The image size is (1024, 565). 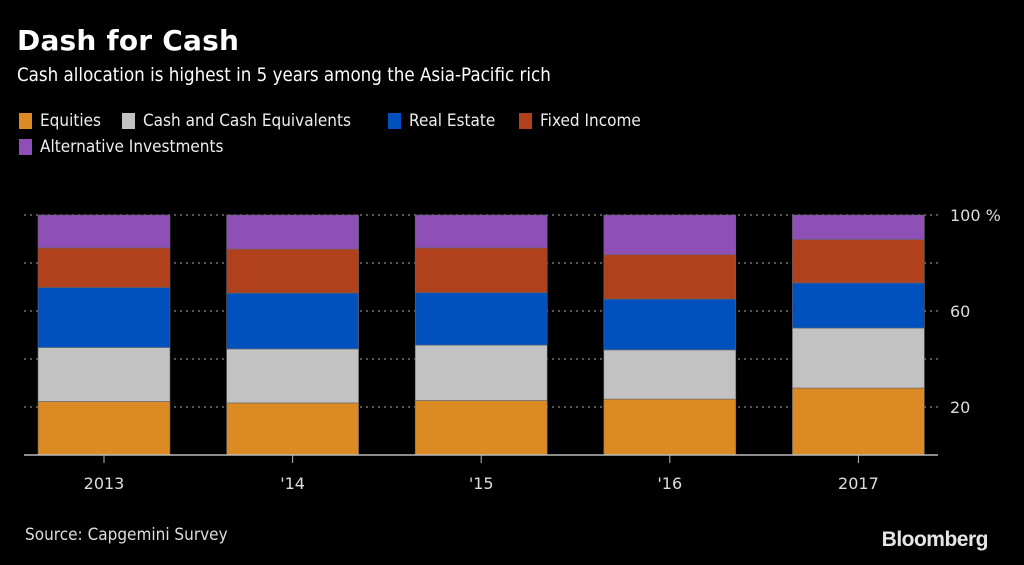 What do you see at coordinates (975, 215) in the screenshot?
I see `y-tick-label: 100 %` at bounding box center [975, 215].